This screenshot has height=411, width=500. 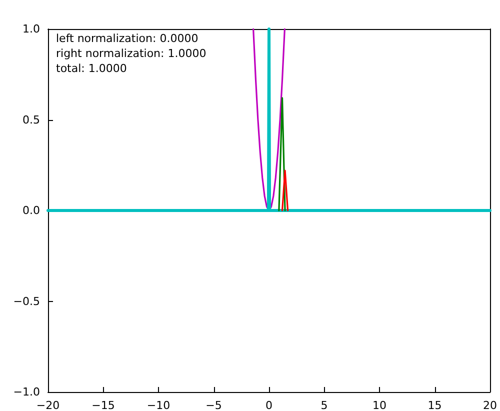 I want to click on x-tick-label: −15, so click(x=103, y=405).